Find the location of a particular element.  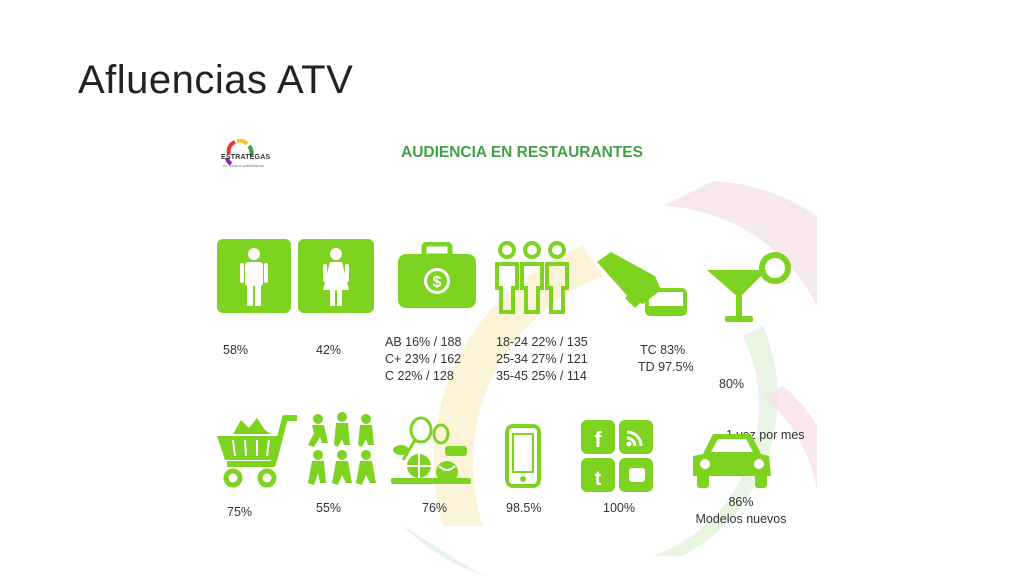

shopping-percentage: 75% is located at coordinates (240, 512).